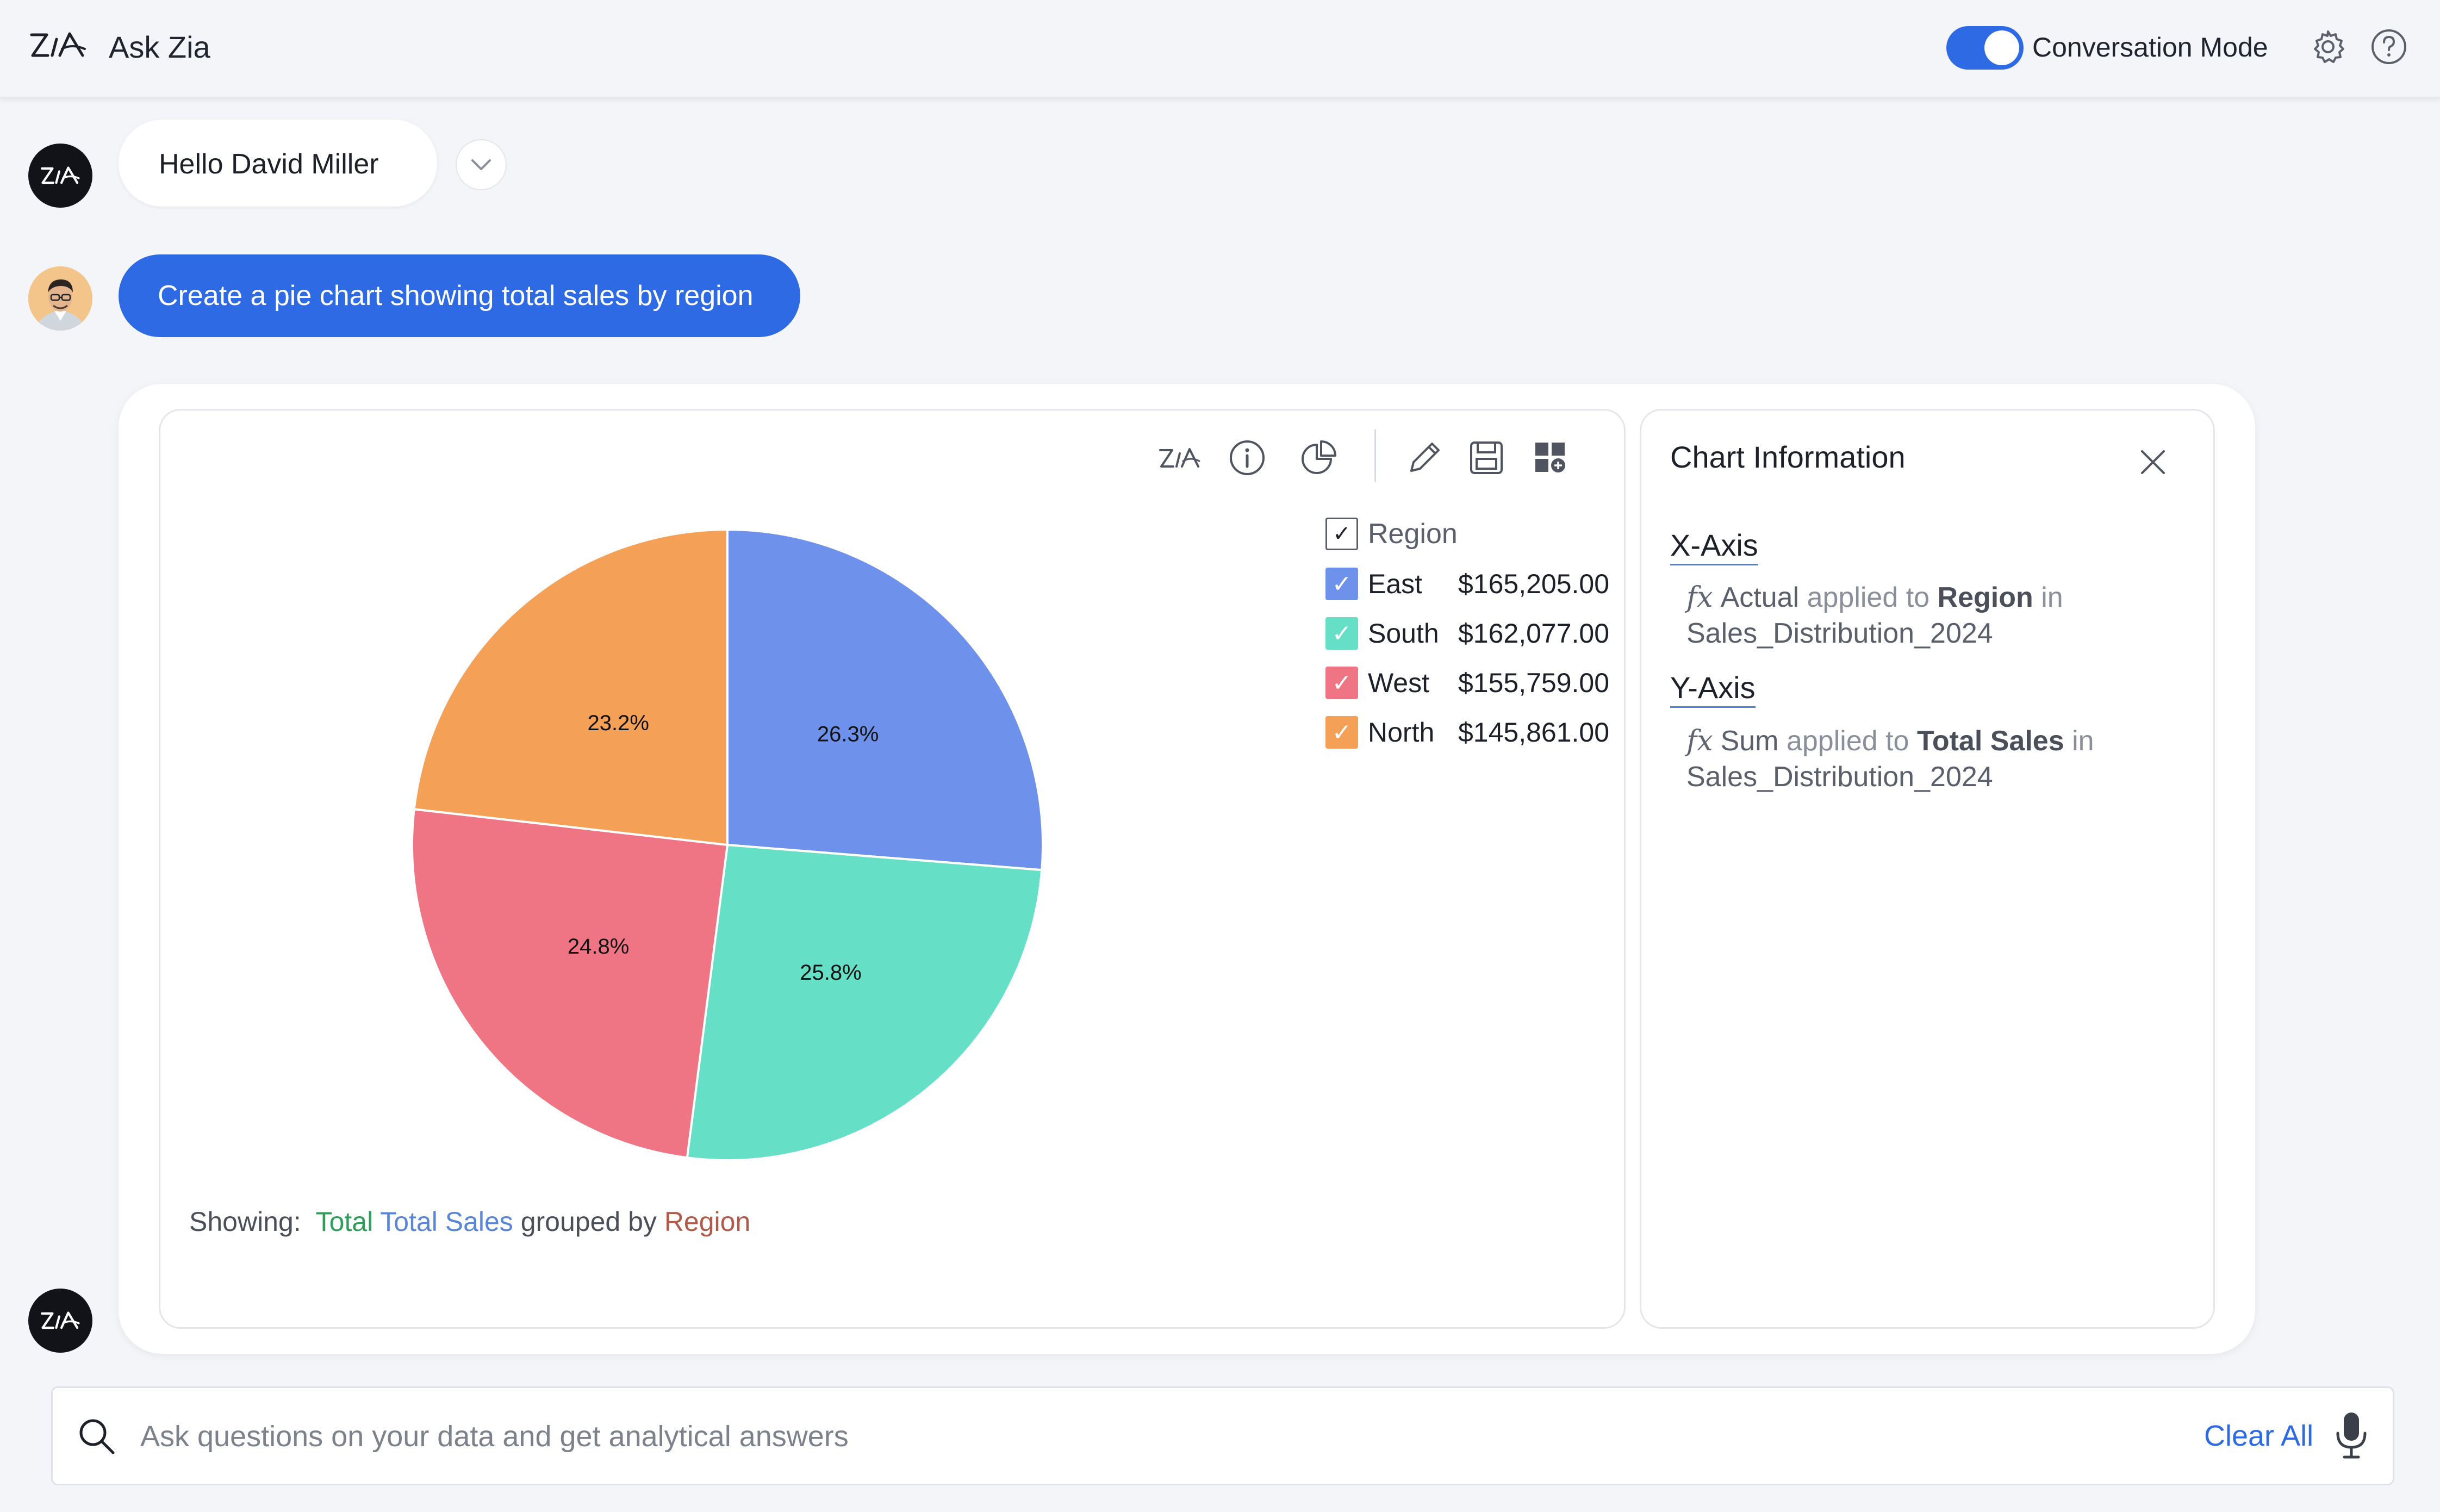 The height and width of the screenshot is (1512, 2440). Describe the element at coordinates (1840, 777) in the screenshot. I see `y-axis-table: Sales_Distribution_2024` at that location.